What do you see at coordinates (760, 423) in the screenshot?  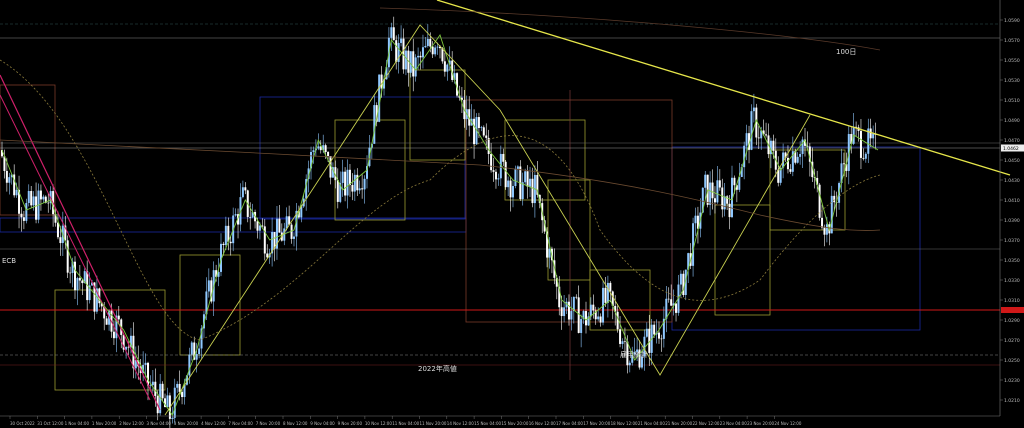 I see `x-tick-label: 23 Nov 20:00` at bounding box center [760, 423].